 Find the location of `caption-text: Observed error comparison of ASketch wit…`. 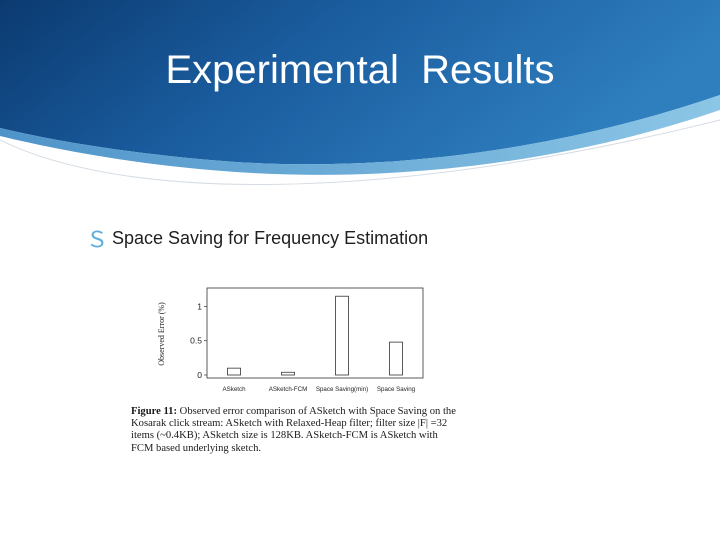

caption-text: Observed error comparison of ASketch wit… is located at coordinates (293, 430).